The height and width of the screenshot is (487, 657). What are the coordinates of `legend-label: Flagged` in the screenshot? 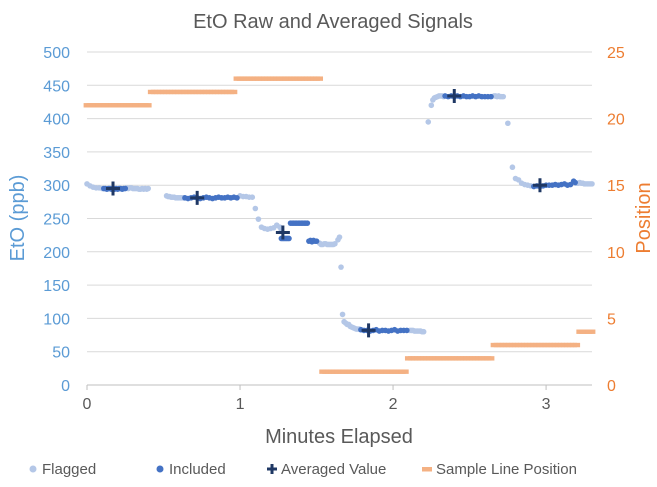 It's located at (69, 469).